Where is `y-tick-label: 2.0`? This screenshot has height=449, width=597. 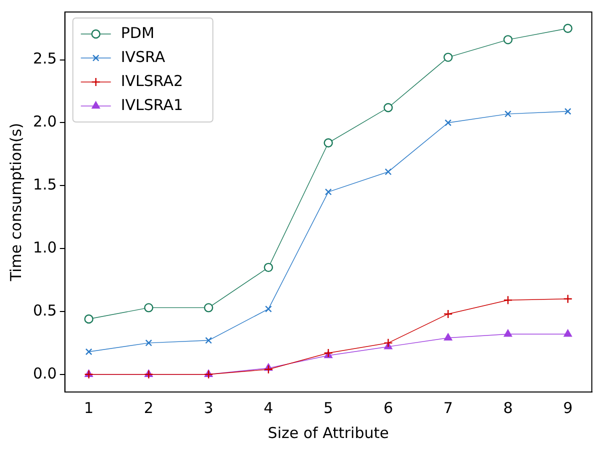 y-tick-label: 2.0 is located at coordinates (44, 121).